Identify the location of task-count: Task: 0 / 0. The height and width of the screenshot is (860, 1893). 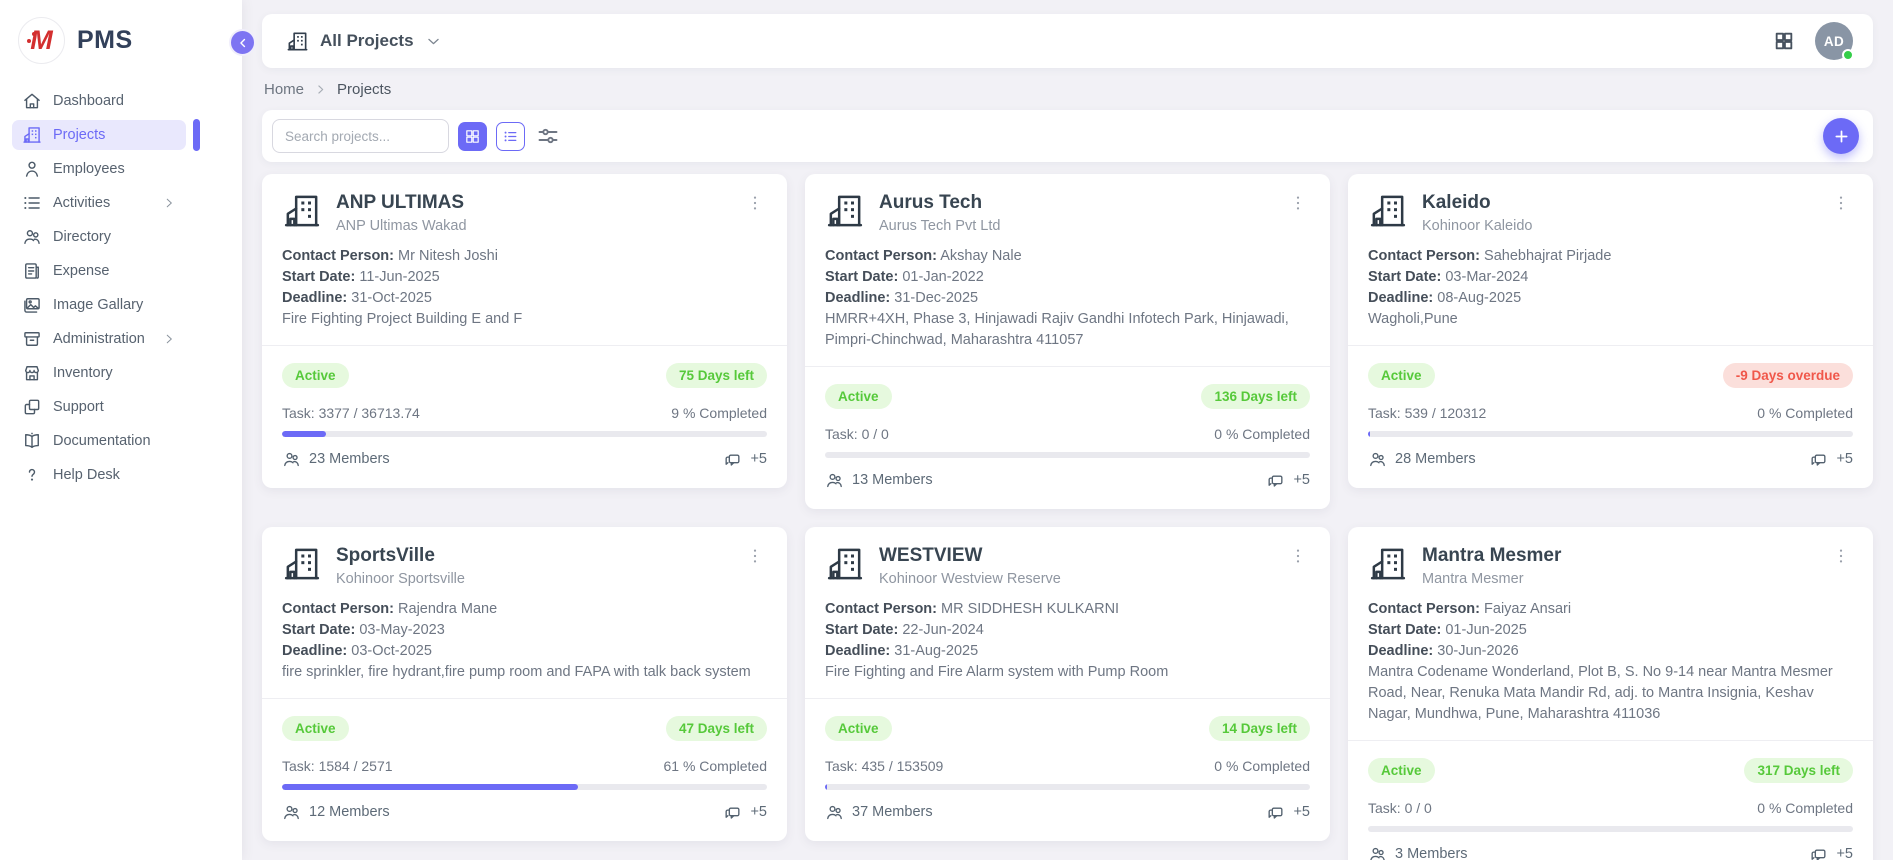
(857, 434).